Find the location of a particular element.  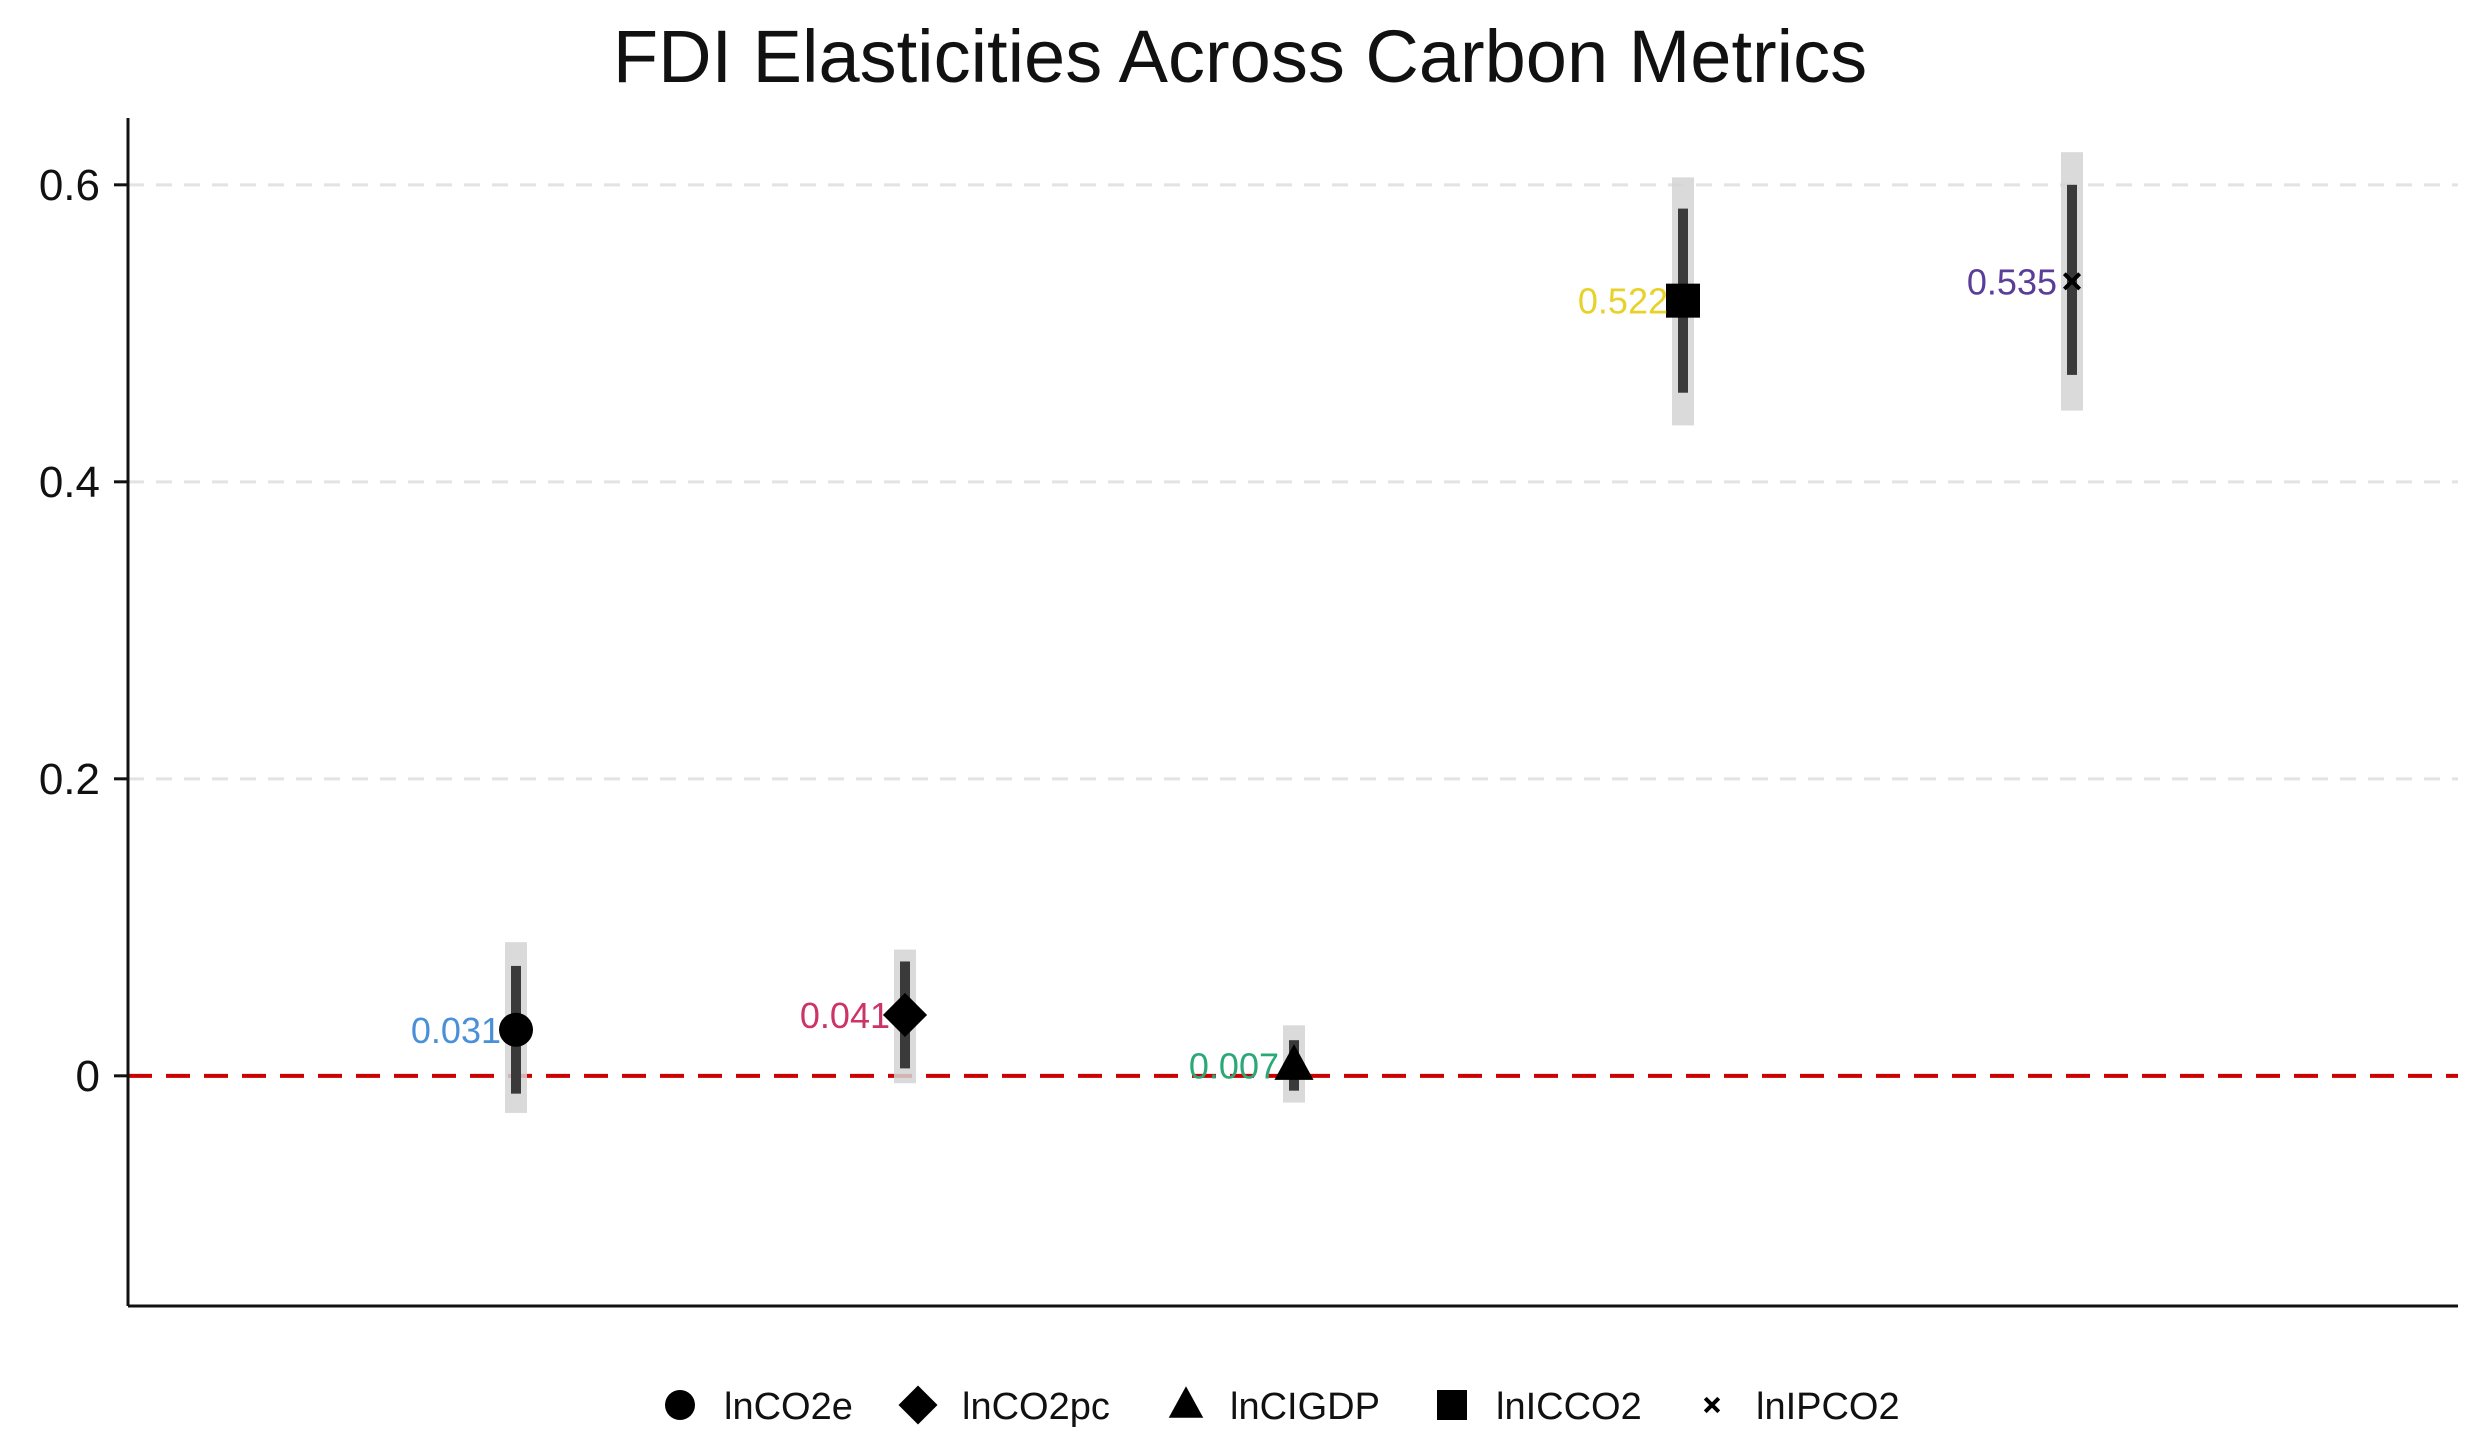

data-label: 0.007 is located at coordinates (1234, 1065).